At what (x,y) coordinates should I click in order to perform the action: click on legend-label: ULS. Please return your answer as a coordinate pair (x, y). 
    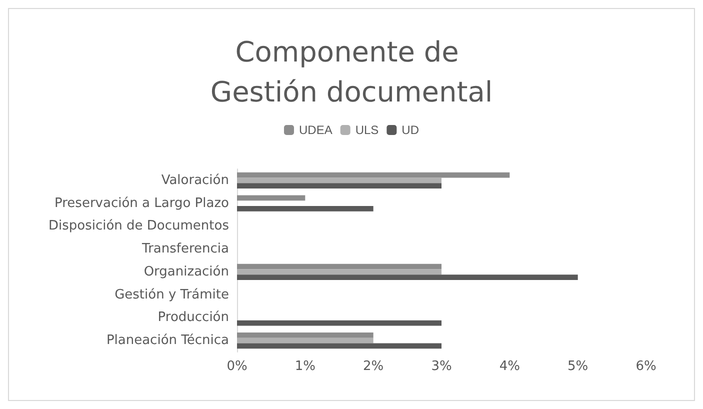
    Looking at the image, I should click on (367, 130).